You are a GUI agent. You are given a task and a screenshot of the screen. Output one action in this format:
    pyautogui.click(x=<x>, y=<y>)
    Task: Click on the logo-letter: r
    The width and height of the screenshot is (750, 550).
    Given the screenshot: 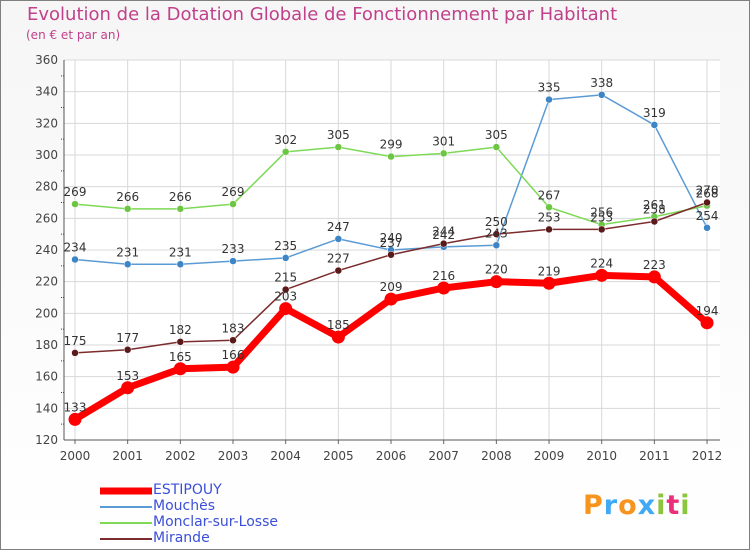 What is the action you would take?
    pyautogui.click(x=611, y=505)
    